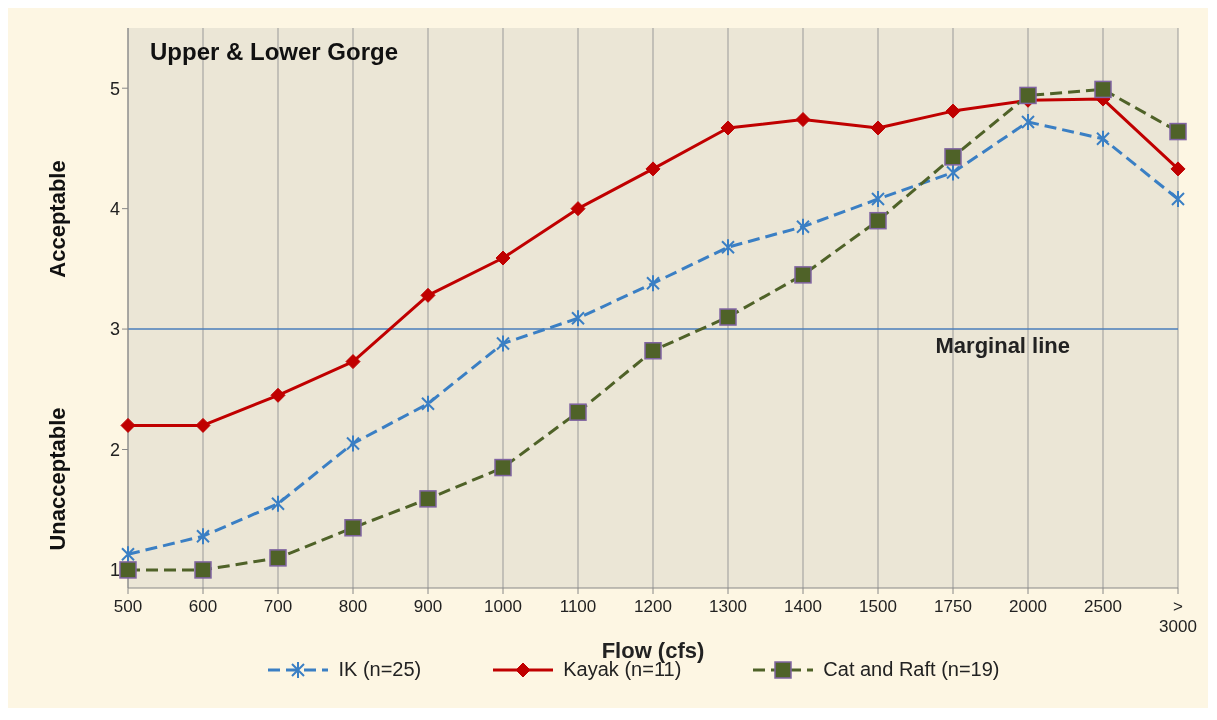  Describe the element at coordinates (1002, 345) in the screenshot. I see `ref-line-label: Marginal line` at that location.